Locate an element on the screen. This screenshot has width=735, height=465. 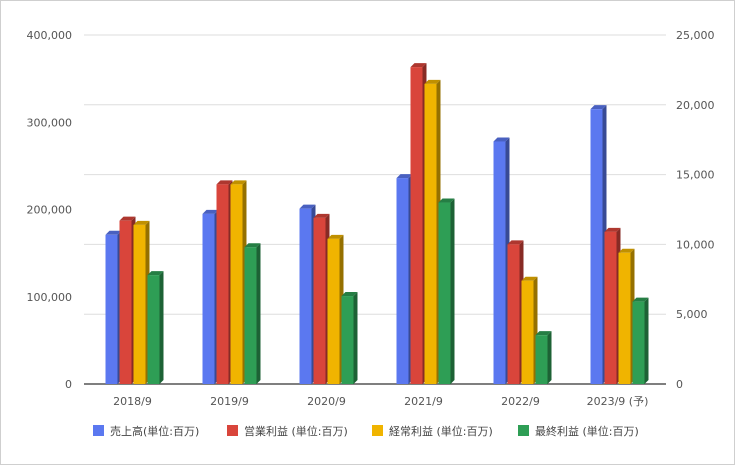
x-axis-tick-label: 2021/9 is located at coordinates (423, 401).